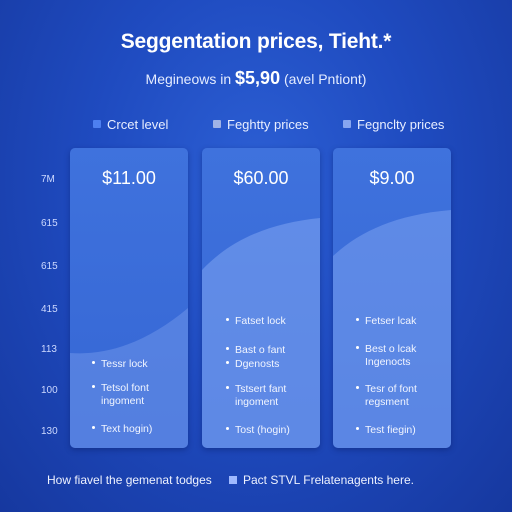 This screenshot has width=512, height=512. Describe the element at coordinates (49, 349) in the screenshot. I see `y-tick-label: 113` at that location.